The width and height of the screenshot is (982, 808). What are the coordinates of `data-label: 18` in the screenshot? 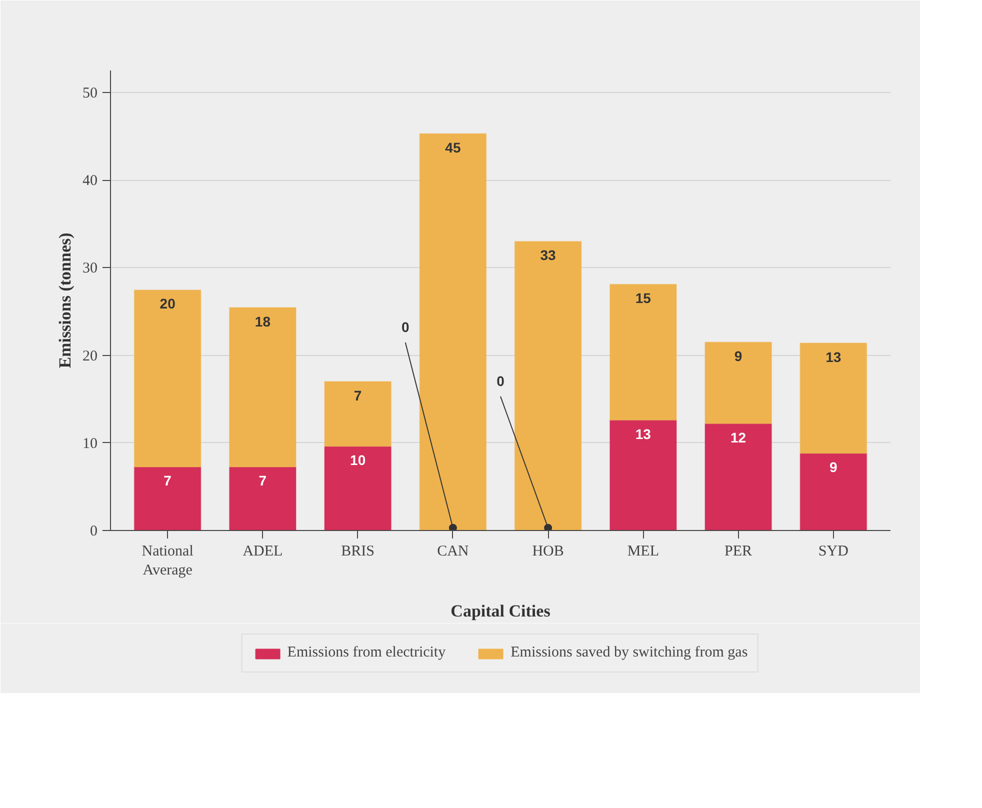 It's located at (262, 321).